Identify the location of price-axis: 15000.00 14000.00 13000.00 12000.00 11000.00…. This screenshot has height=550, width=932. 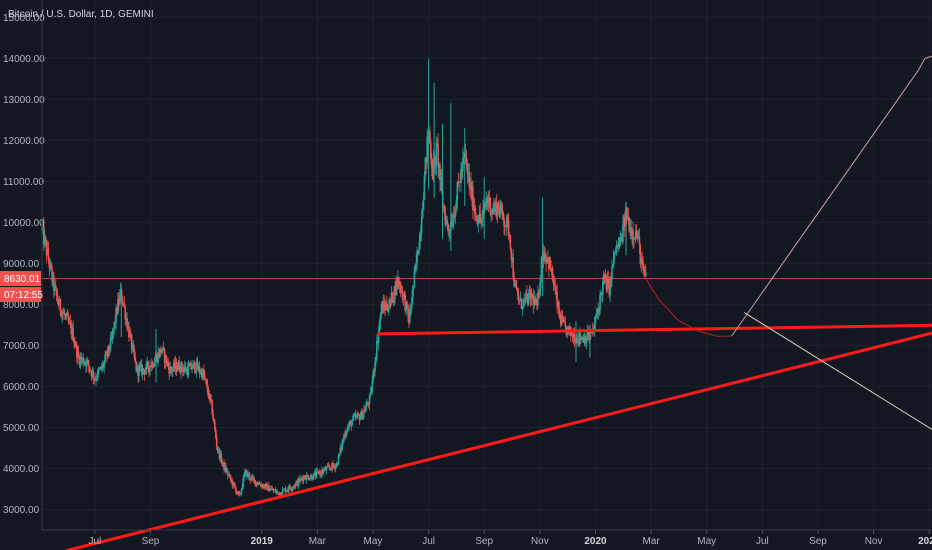
(24, 265).